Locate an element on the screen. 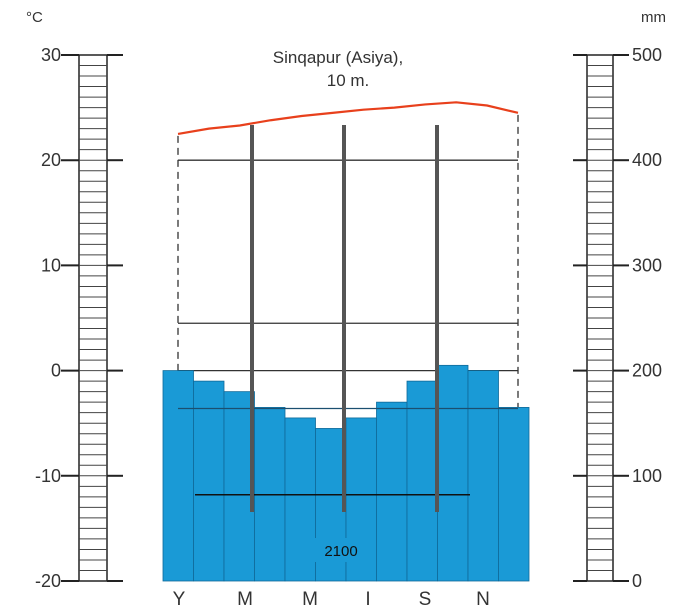  temperature-line is located at coordinates (348, 118).